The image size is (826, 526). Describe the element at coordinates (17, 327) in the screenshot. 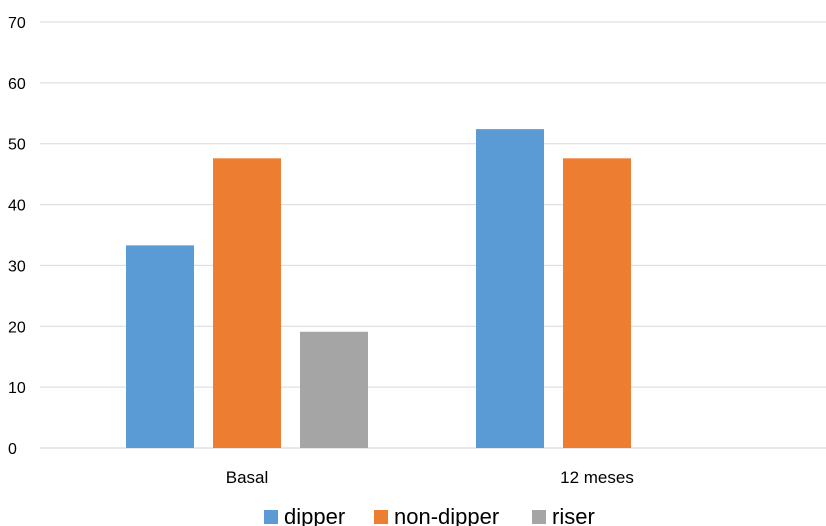

I see `y-tick-label: 20` at that location.